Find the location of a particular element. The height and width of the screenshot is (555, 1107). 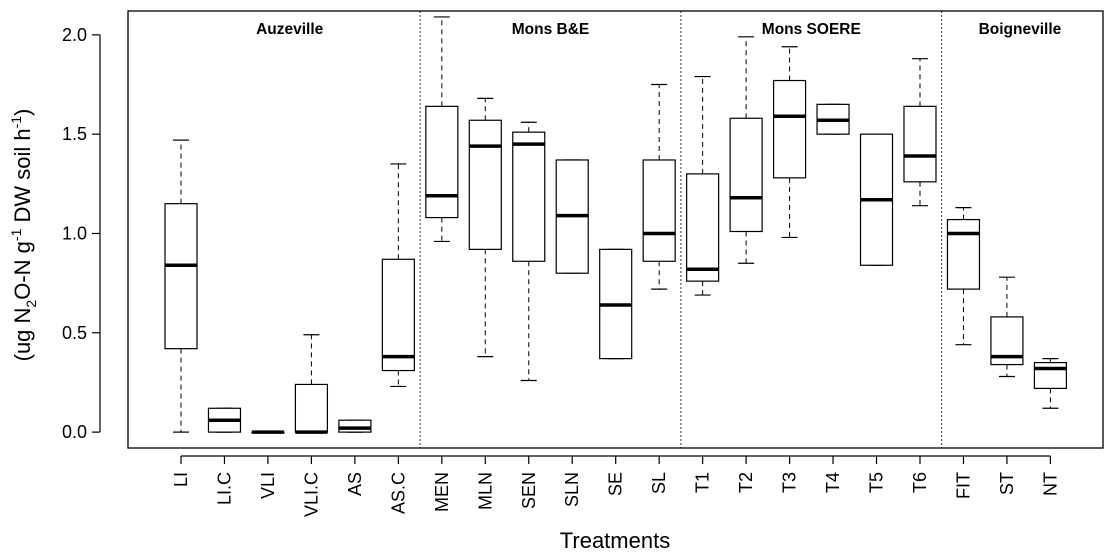

x-tick-label-FIT: FIT is located at coordinates (963, 485).